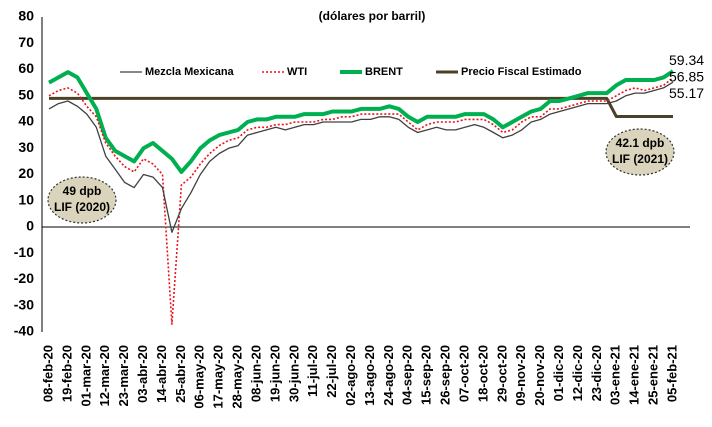 This screenshot has width=712, height=427. I want to click on x-tick-label: 08-jun-20, so click(255, 373).